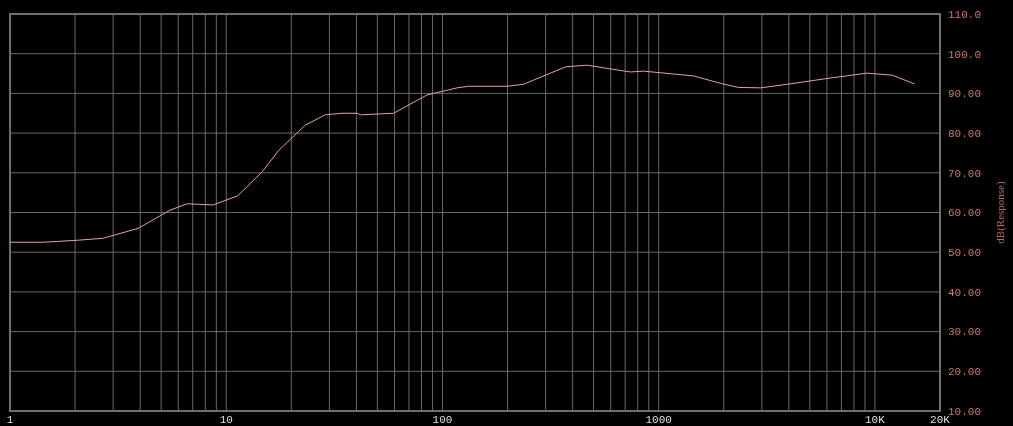  What do you see at coordinates (940, 420) in the screenshot?
I see `x-tick-label: 20K` at bounding box center [940, 420].